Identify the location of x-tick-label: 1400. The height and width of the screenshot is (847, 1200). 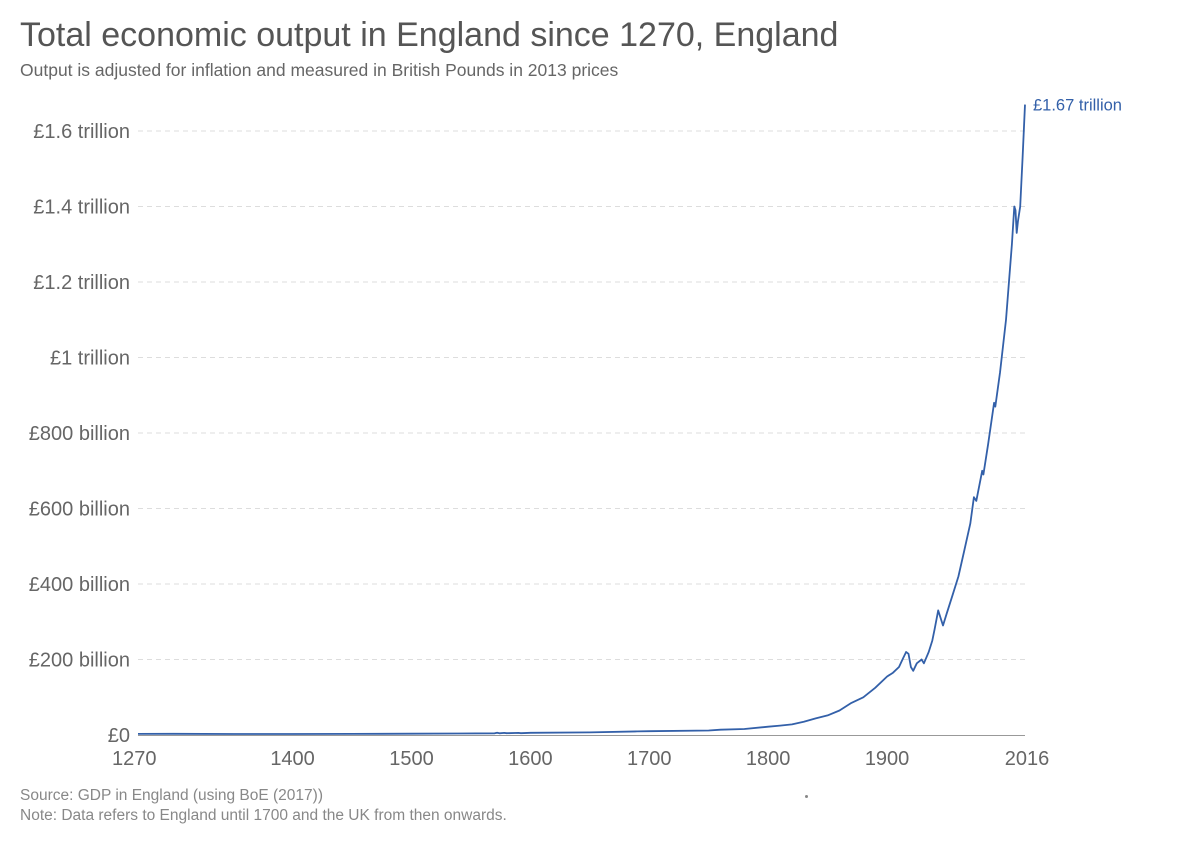
(292, 759).